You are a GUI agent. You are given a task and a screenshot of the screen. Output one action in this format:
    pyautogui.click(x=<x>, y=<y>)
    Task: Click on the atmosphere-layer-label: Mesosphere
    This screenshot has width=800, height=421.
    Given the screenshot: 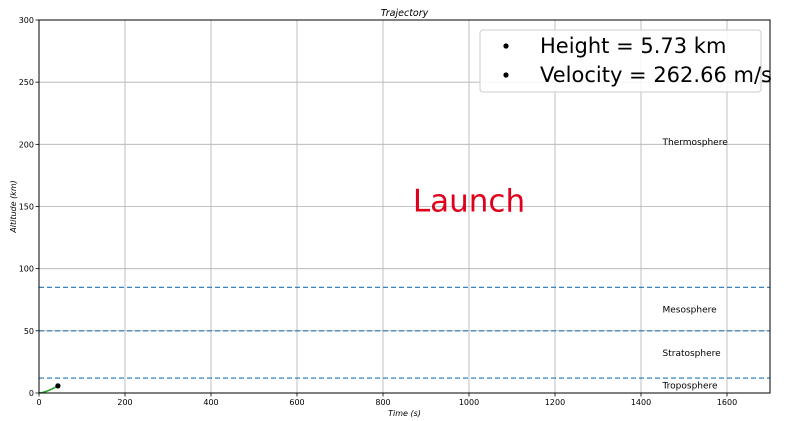 What is the action you would take?
    pyautogui.click(x=690, y=311)
    